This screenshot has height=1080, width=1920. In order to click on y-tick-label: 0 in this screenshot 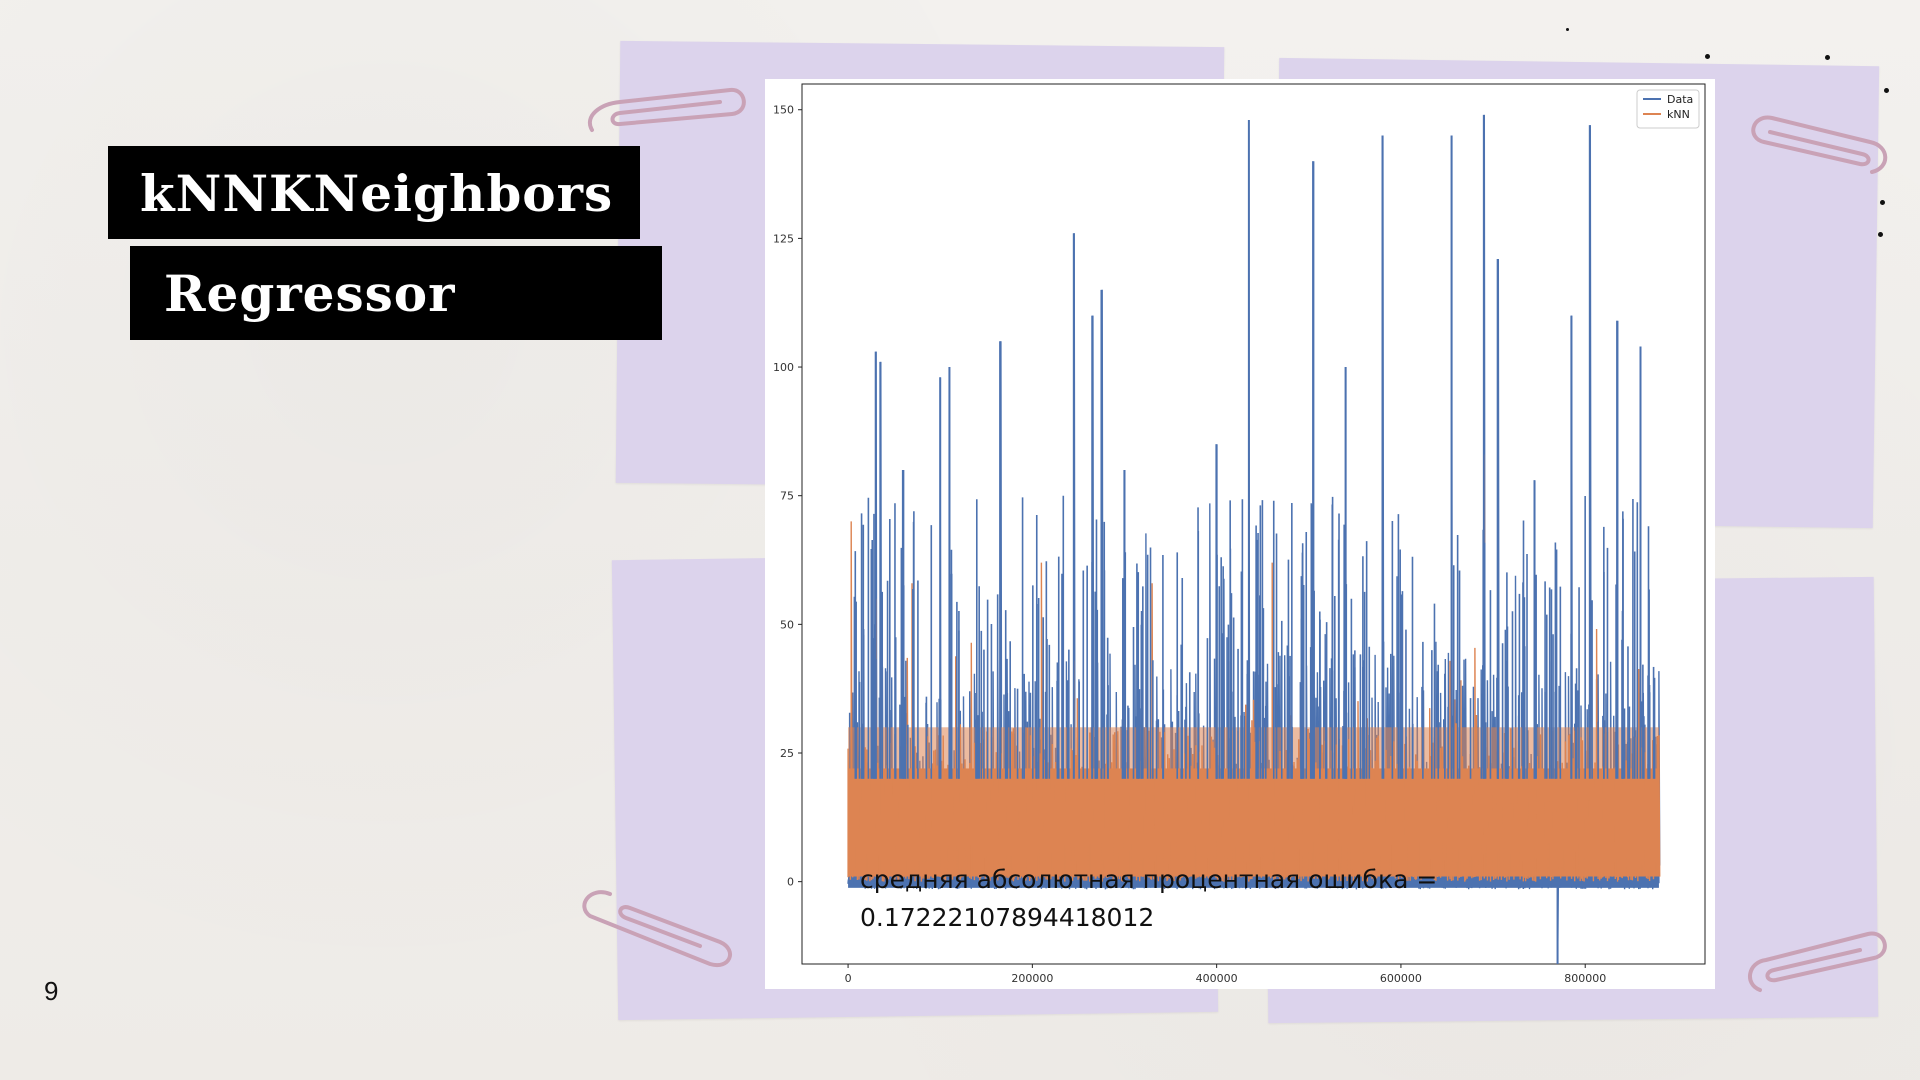, I will do `click(790, 882)`.